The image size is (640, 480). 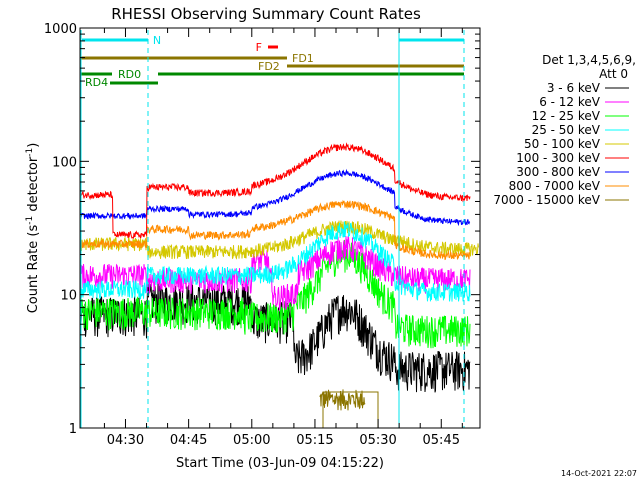 I want to click on legend-title-1: Det 1,3,4,5,6,9,, so click(x=589, y=60).